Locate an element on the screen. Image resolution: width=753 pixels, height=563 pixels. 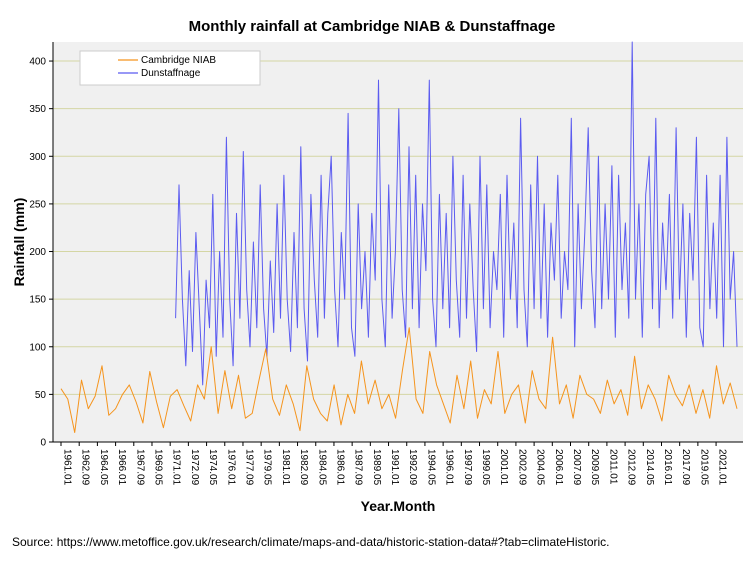
x-tick-label-6: 1971.01 is located at coordinates (176, 467).